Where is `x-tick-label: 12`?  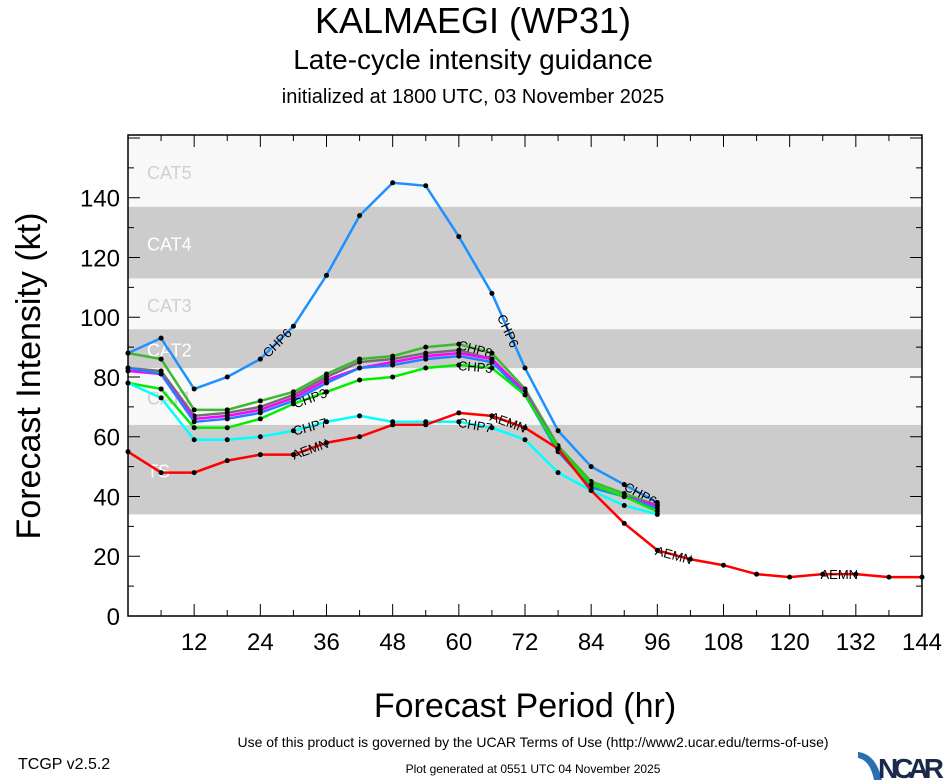
x-tick-label: 12 is located at coordinates (194, 642).